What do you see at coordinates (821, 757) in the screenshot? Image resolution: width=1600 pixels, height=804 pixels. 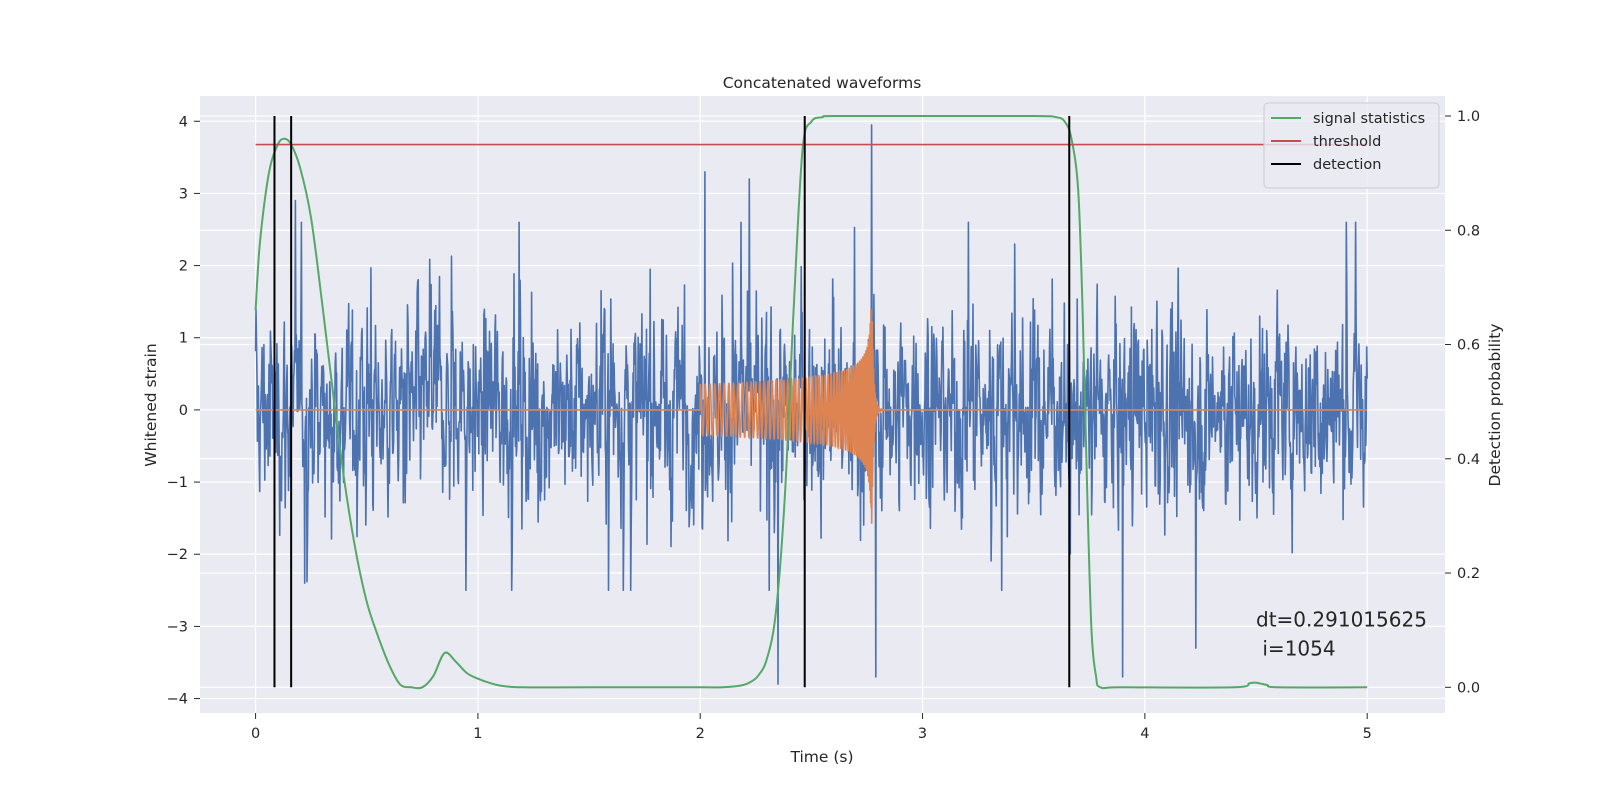 I see `x-axis-label: Time (s)` at bounding box center [821, 757].